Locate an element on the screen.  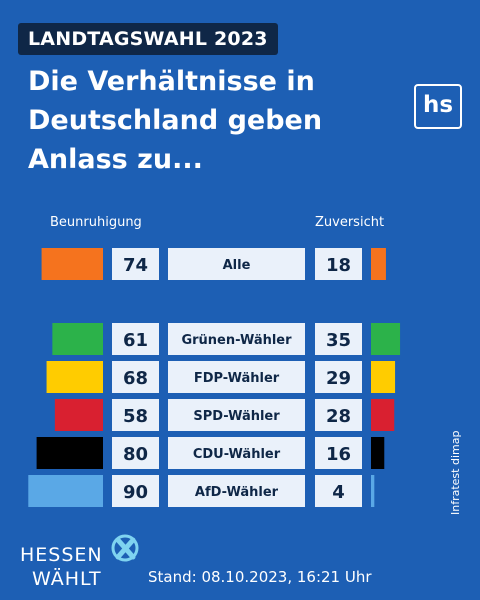
brand-line-1: HESSEN is located at coordinates (61, 555).